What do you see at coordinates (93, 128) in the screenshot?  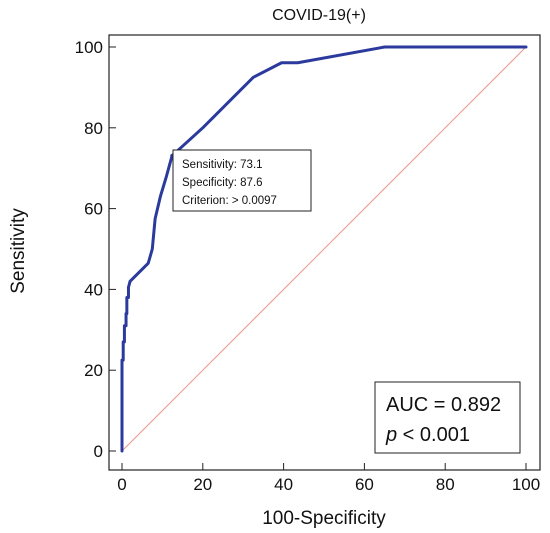 I see `y-tick-label: 80` at bounding box center [93, 128].